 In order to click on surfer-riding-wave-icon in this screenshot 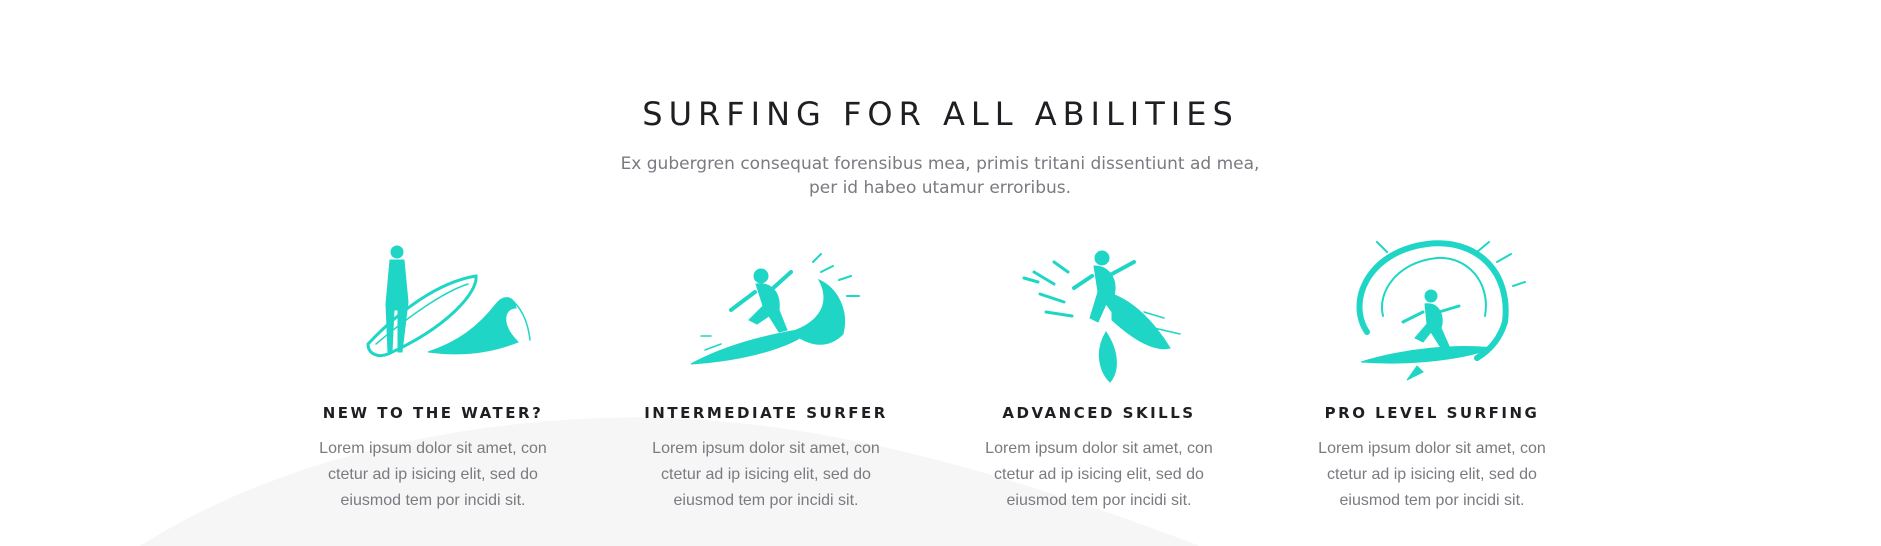, I will do `click(775, 309)`.